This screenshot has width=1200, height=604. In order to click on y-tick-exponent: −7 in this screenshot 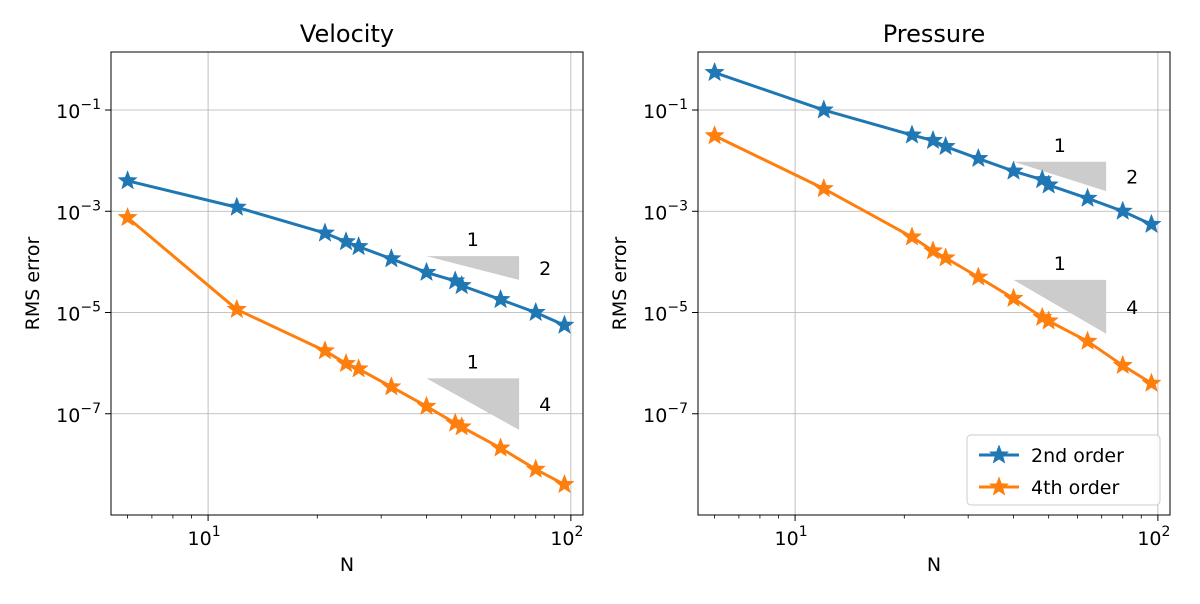, I will do `click(677, 409)`.